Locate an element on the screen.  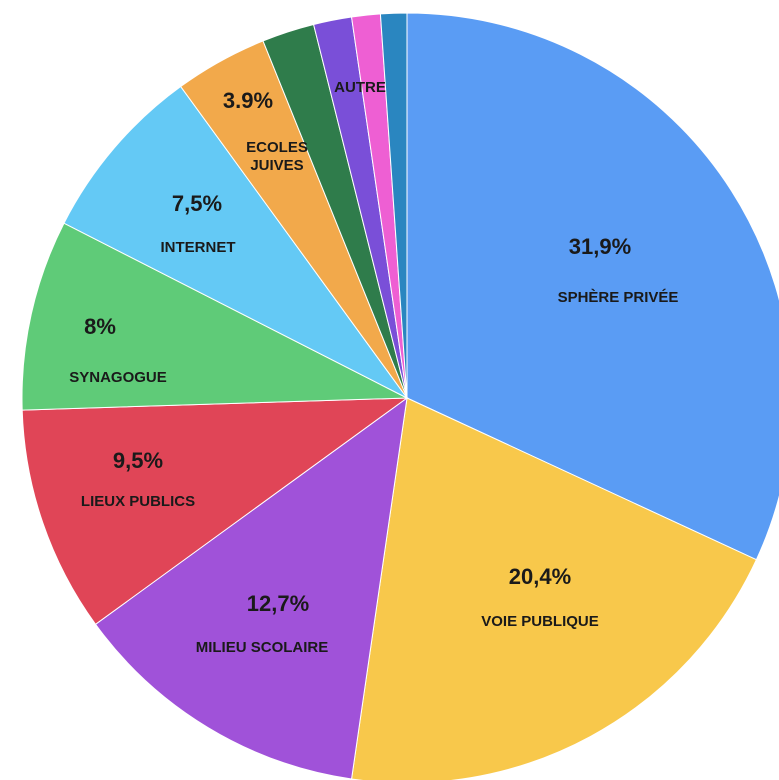
slice-category-label: AUTRE is located at coordinates (360, 87).